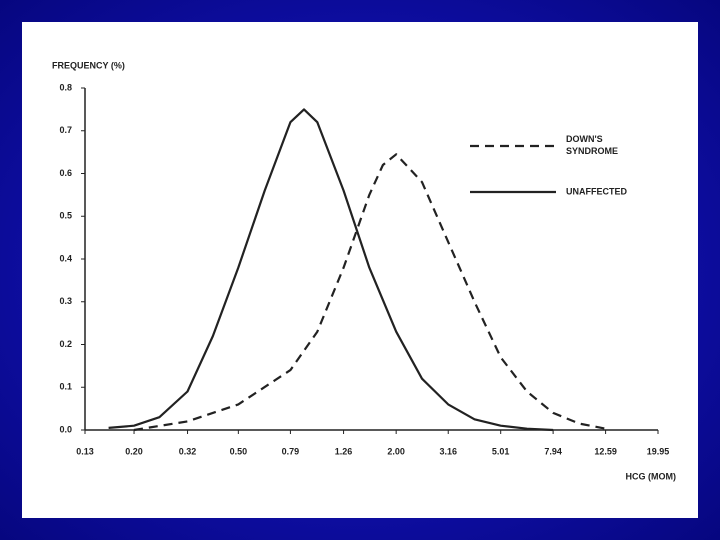 The width and height of the screenshot is (720, 540). What do you see at coordinates (596, 191) in the screenshot?
I see `legend-label: UNAFFECTED` at bounding box center [596, 191].